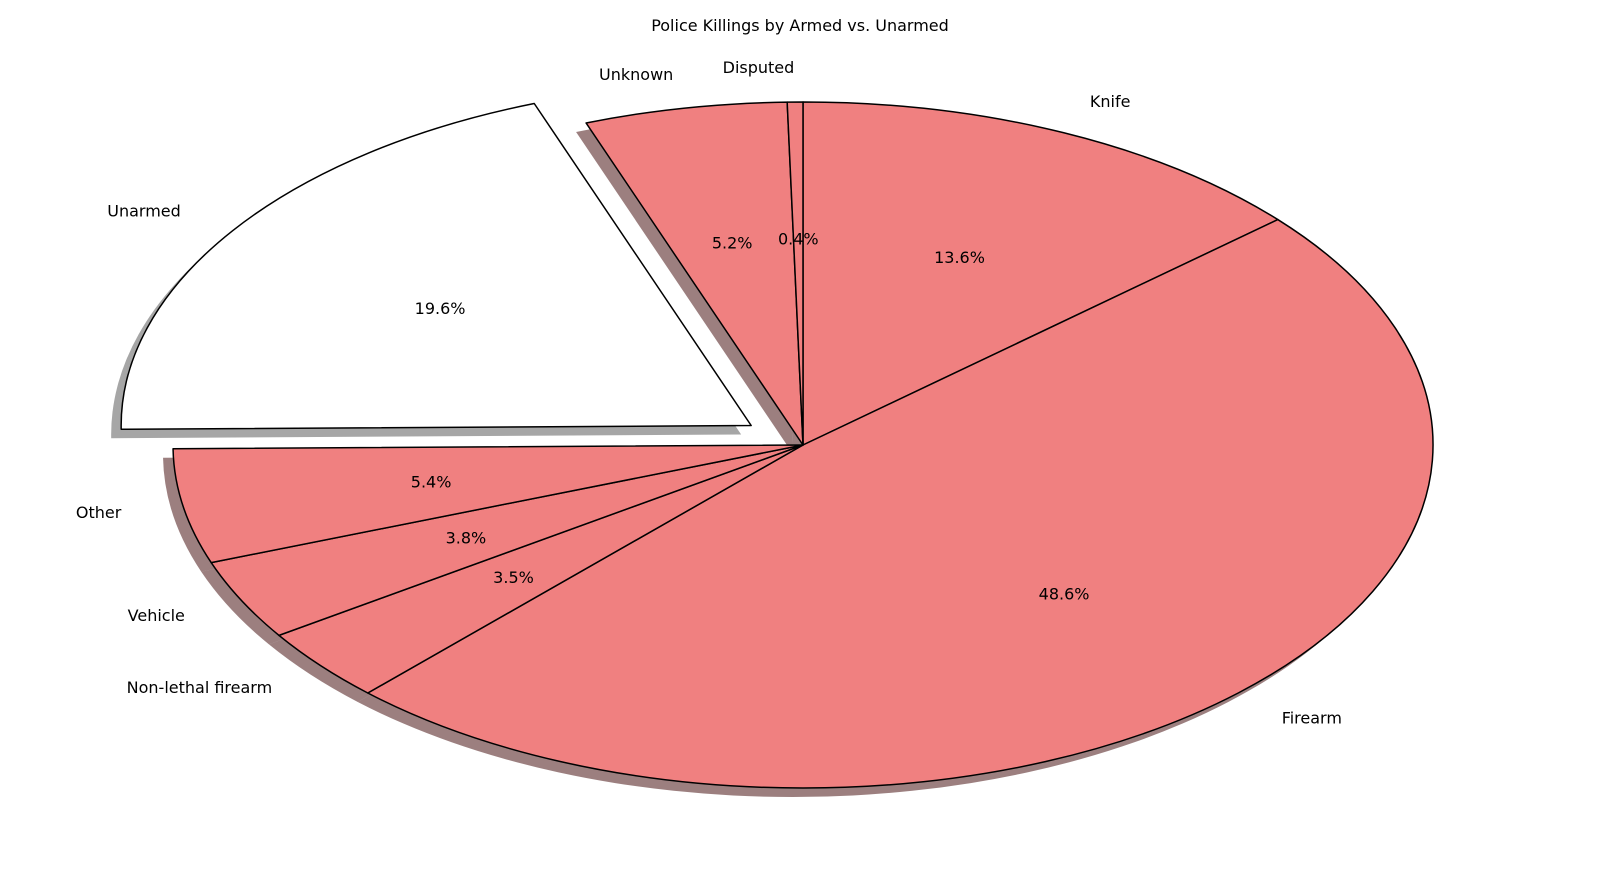 This screenshot has height=887, width=1600. What do you see at coordinates (1110, 101) in the screenshot?
I see `slice-label-knife: Knife` at bounding box center [1110, 101].